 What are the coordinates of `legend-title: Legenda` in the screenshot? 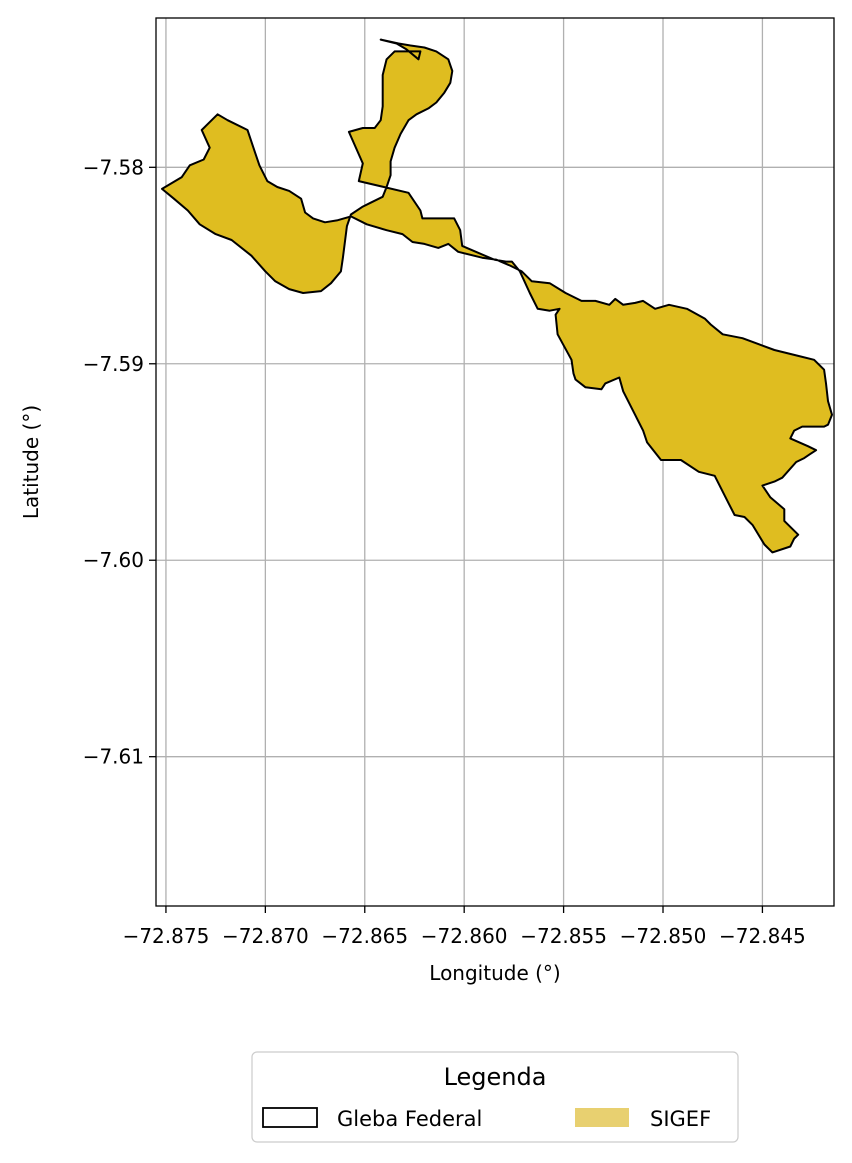 It's located at (495, 1077).